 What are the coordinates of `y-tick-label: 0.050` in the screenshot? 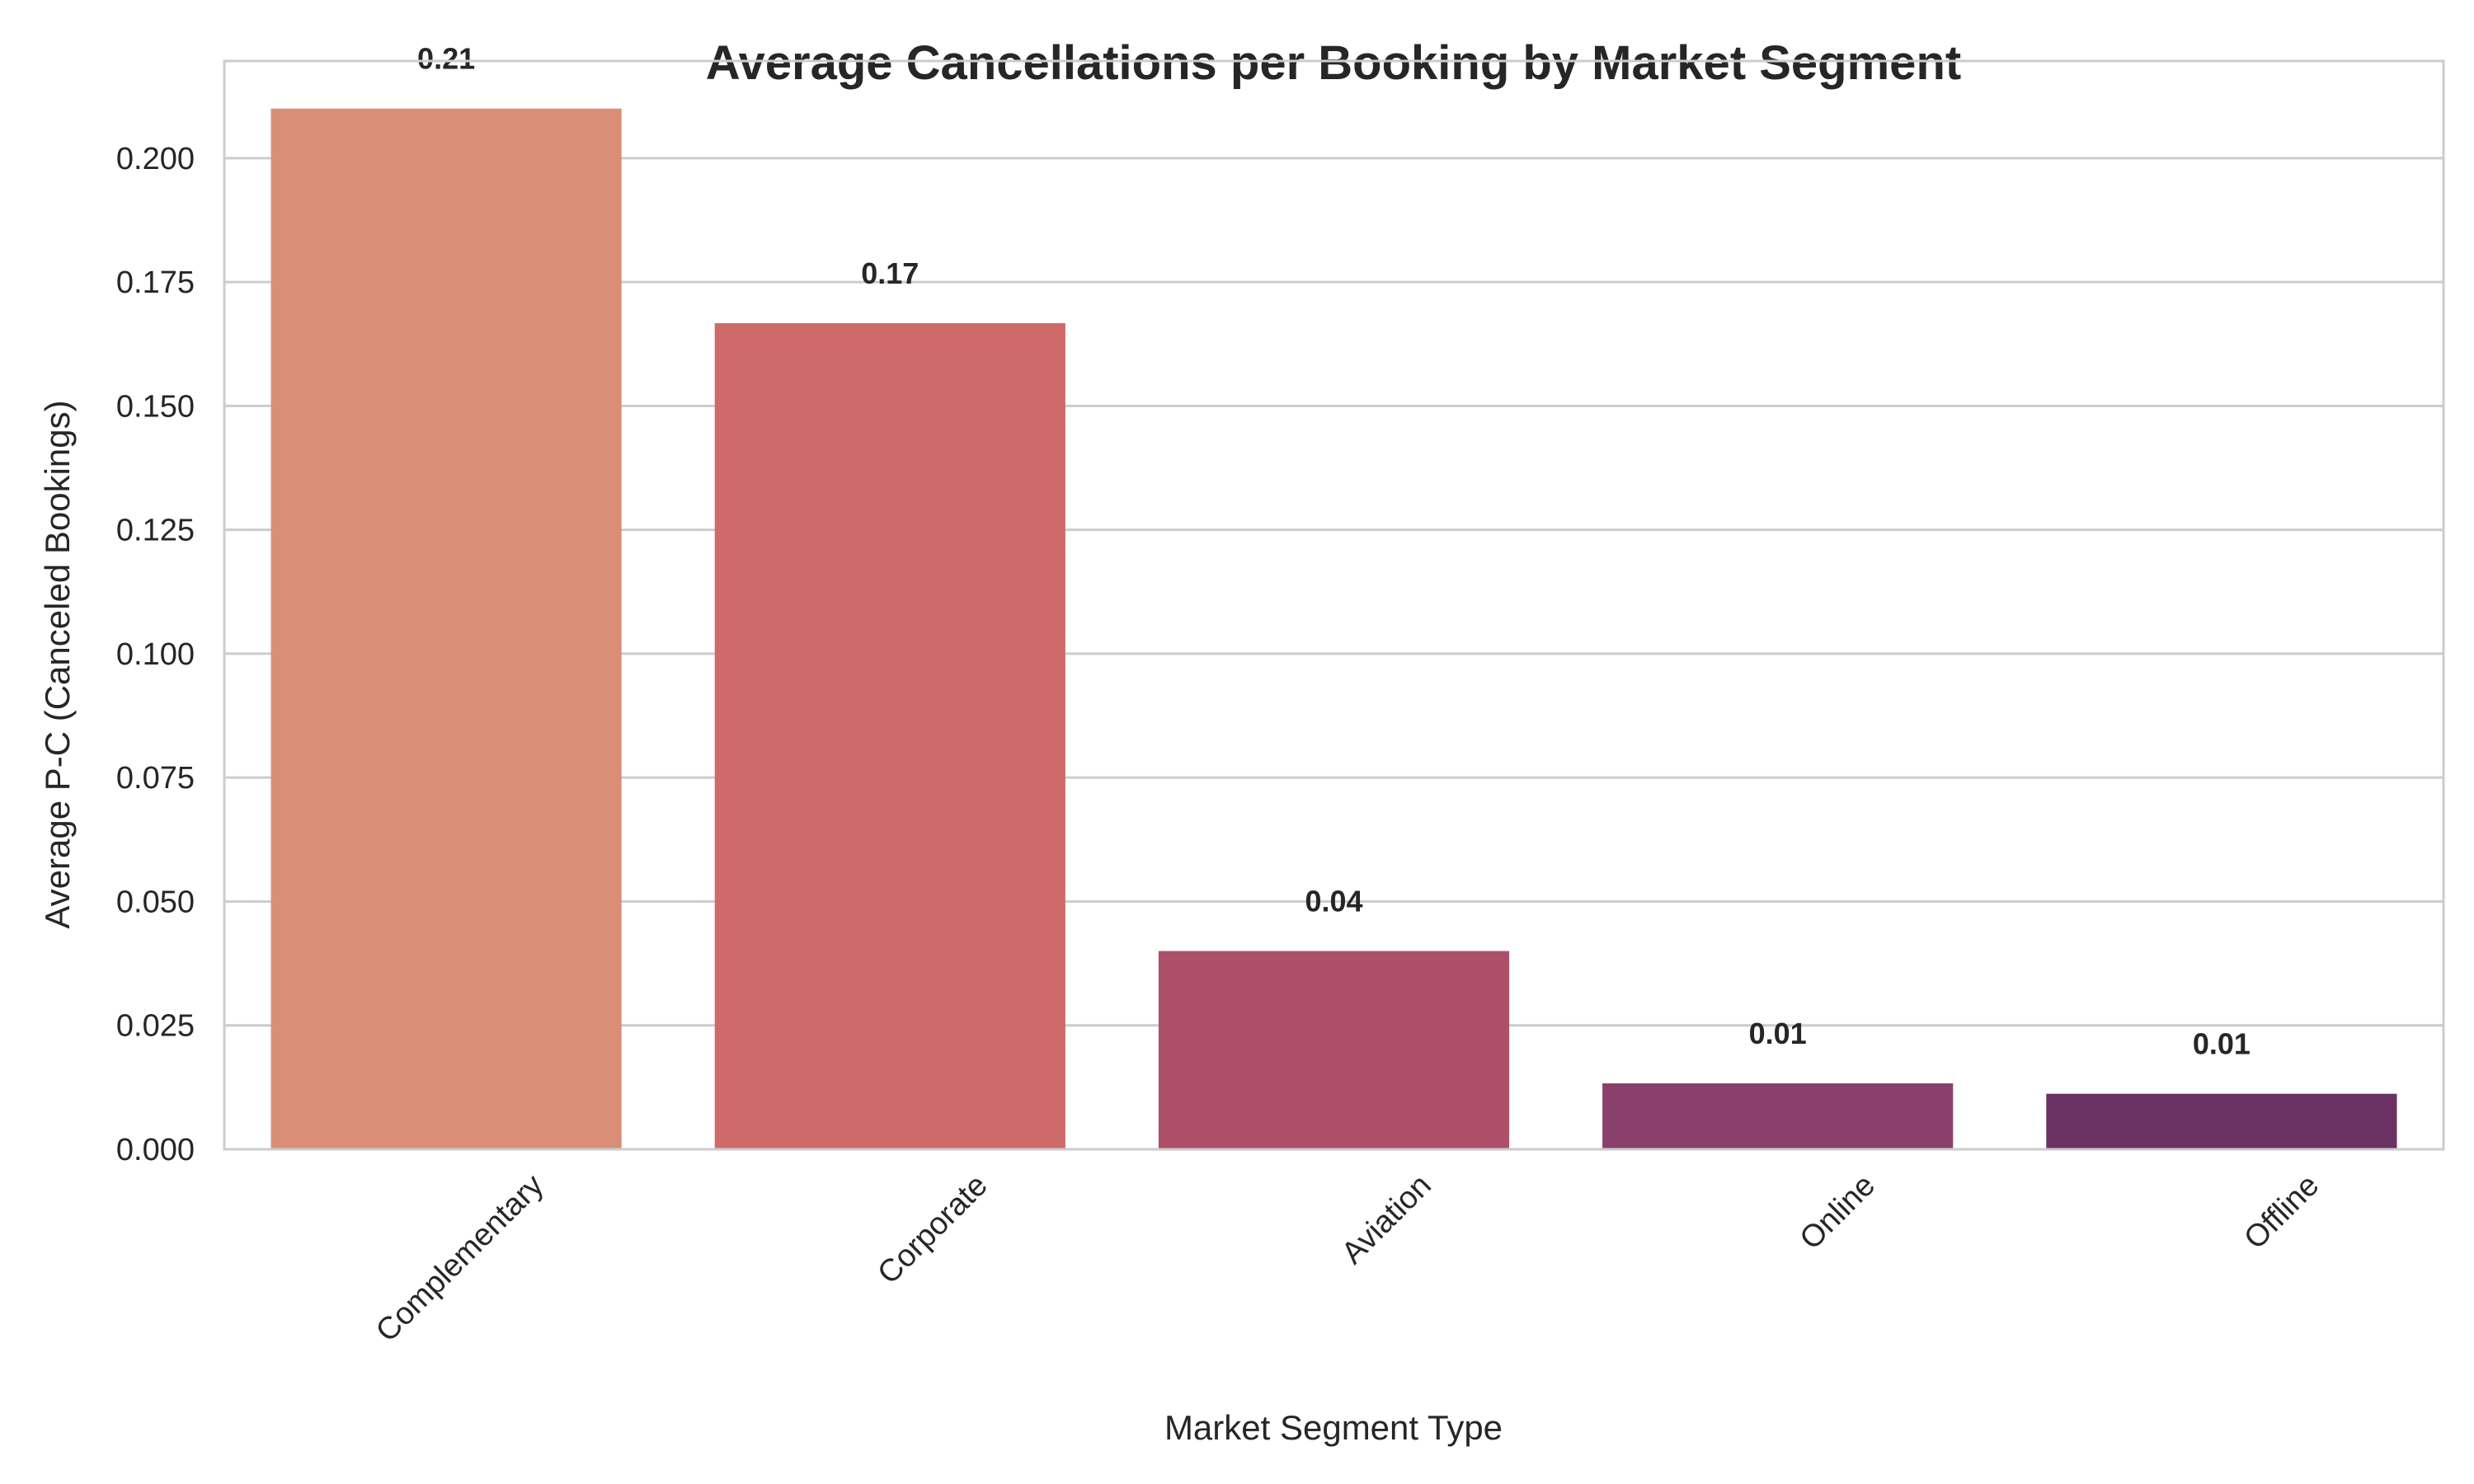 It's located at (155, 902).